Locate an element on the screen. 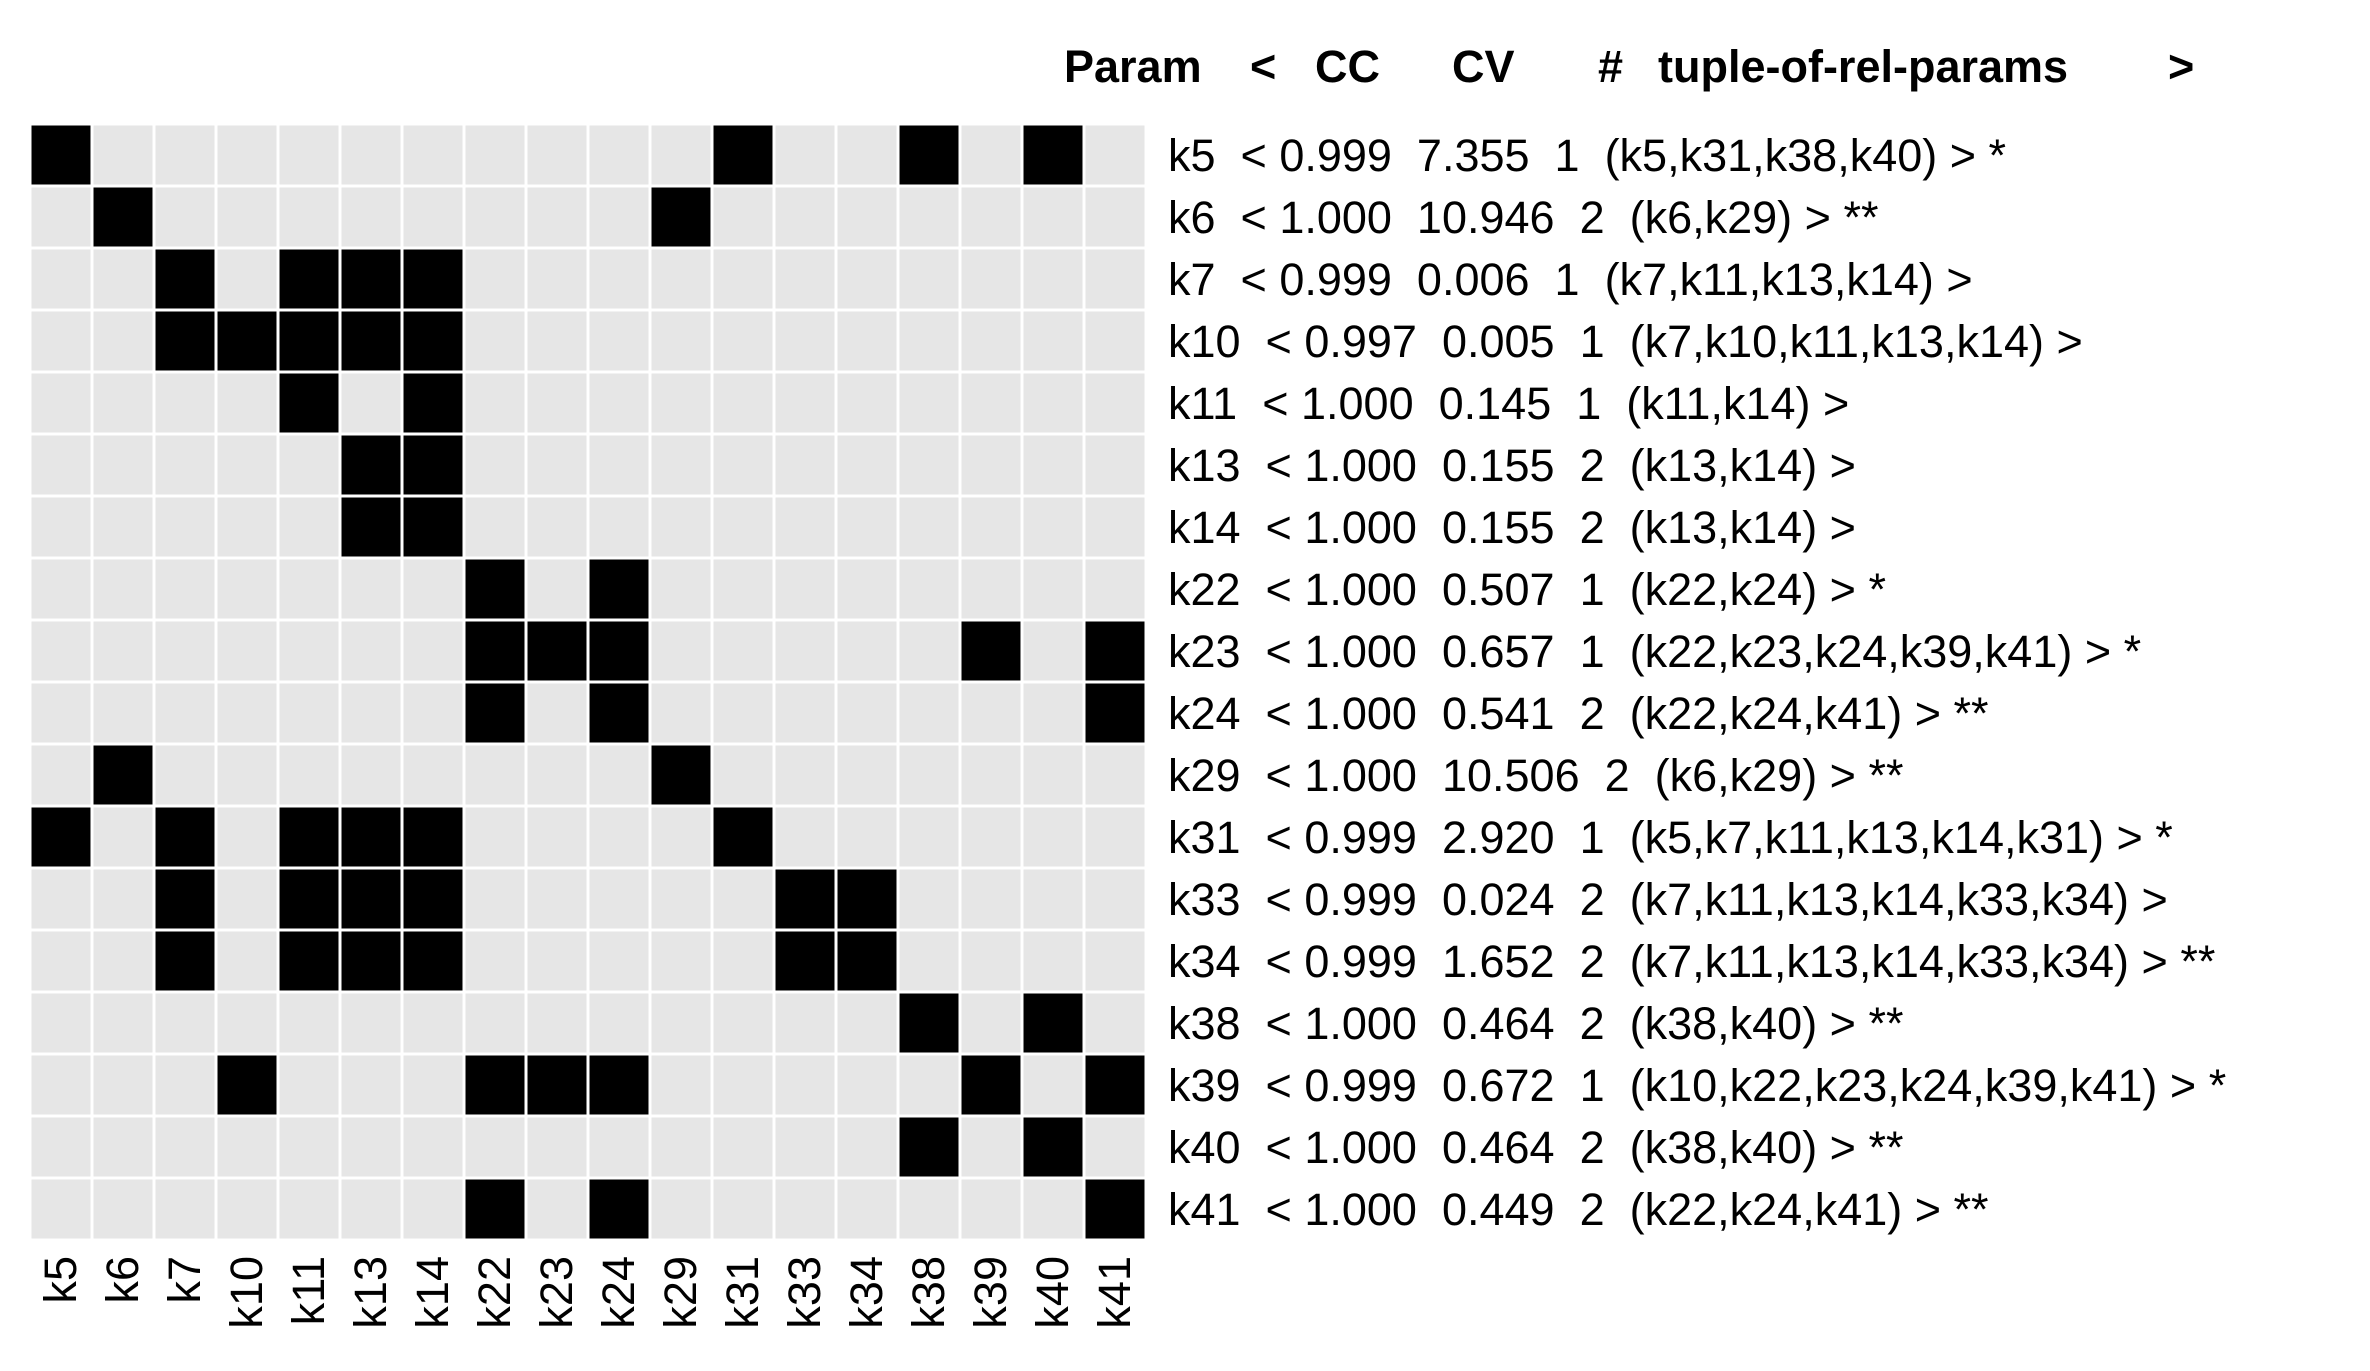 The width and height of the screenshot is (2370, 1371). heatmap-cell-k41-k38 is located at coordinates (929, 1209).